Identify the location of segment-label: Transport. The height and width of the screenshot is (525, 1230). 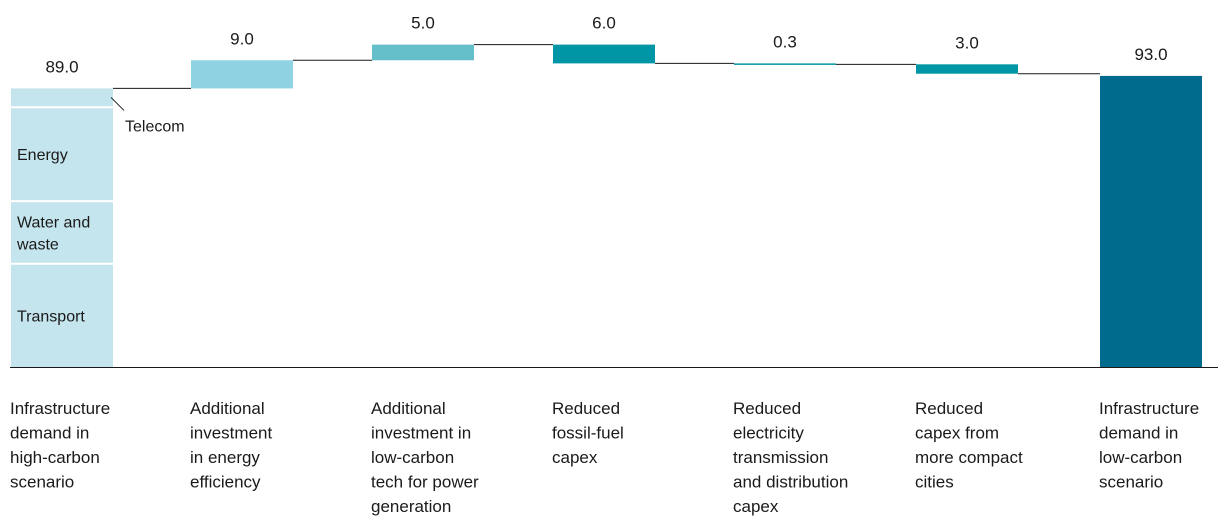
(51, 316).